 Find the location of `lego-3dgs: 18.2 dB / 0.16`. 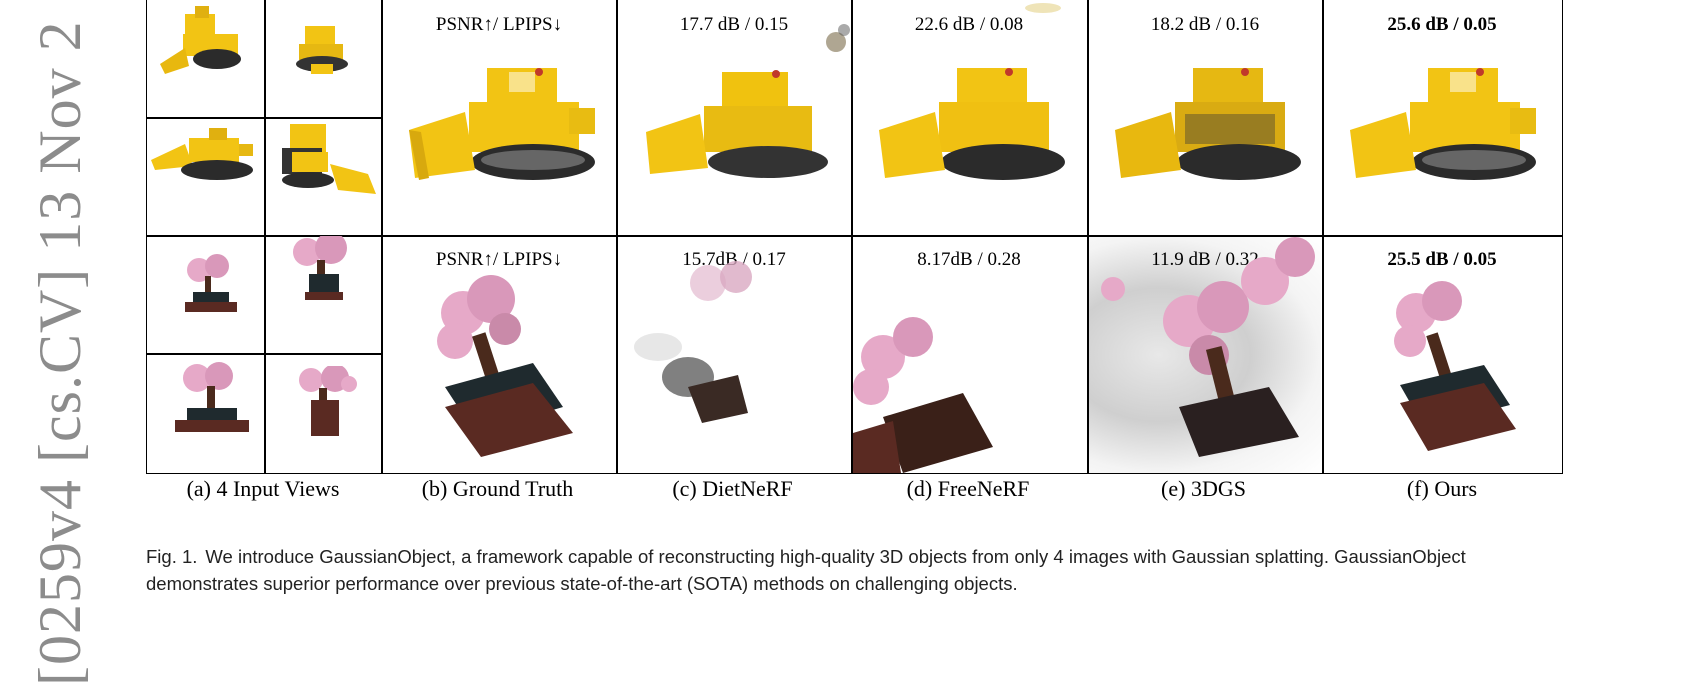

lego-3dgs: 18.2 dB / 0.16 is located at coordinates (1205, 118).